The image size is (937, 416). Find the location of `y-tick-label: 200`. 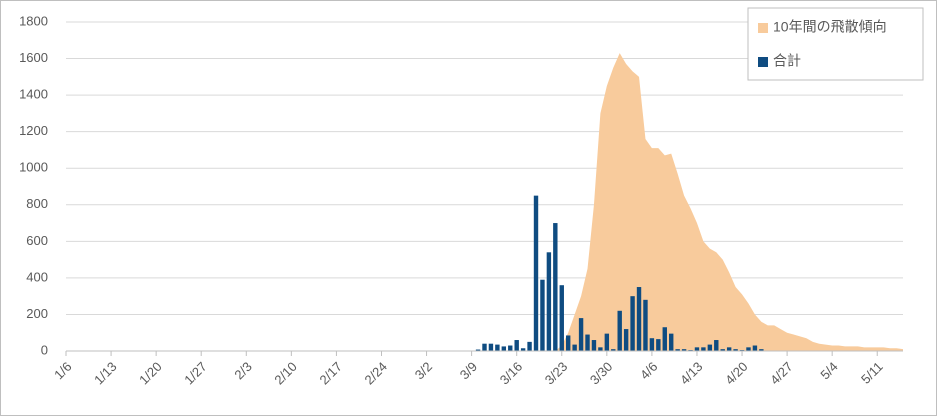

y-tick-label: 200 is located at coordinates (37, 313).